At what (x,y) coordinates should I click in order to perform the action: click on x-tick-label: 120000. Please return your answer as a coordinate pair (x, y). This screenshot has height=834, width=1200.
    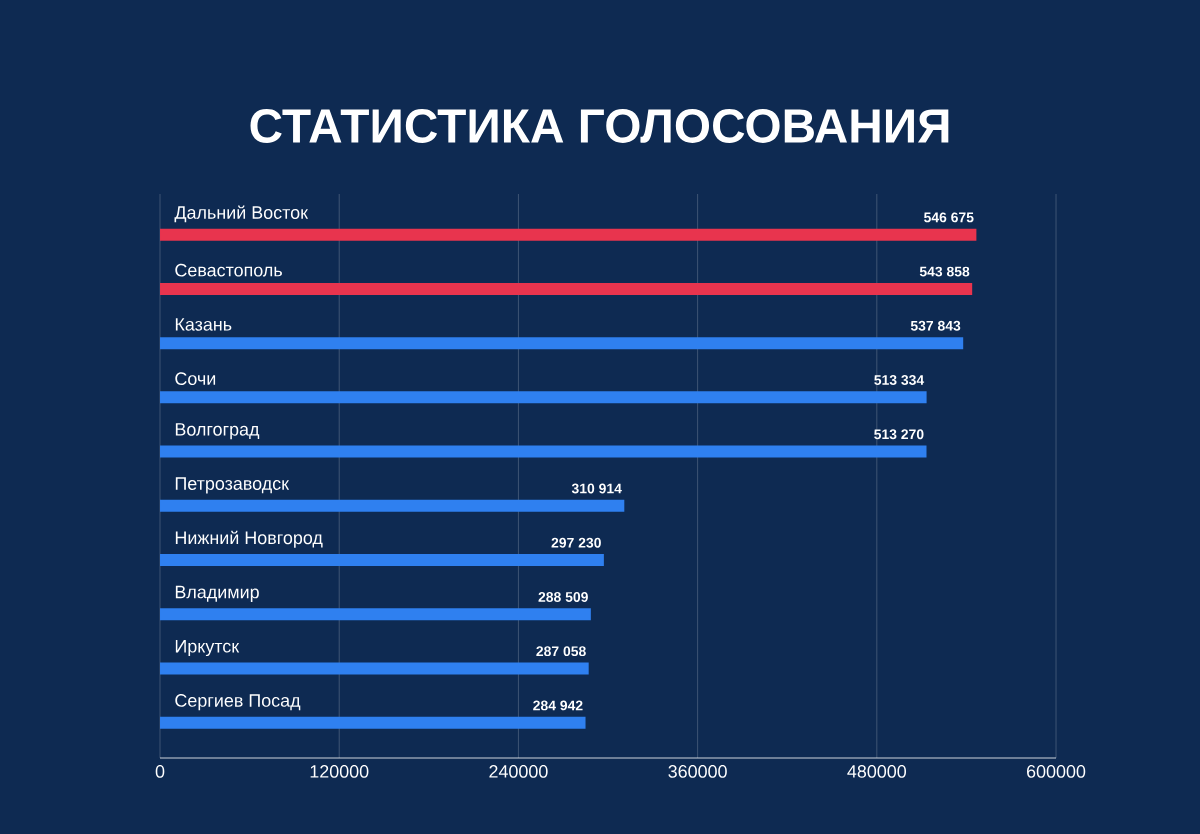
    Looking at the image, I should click on (339, 771).